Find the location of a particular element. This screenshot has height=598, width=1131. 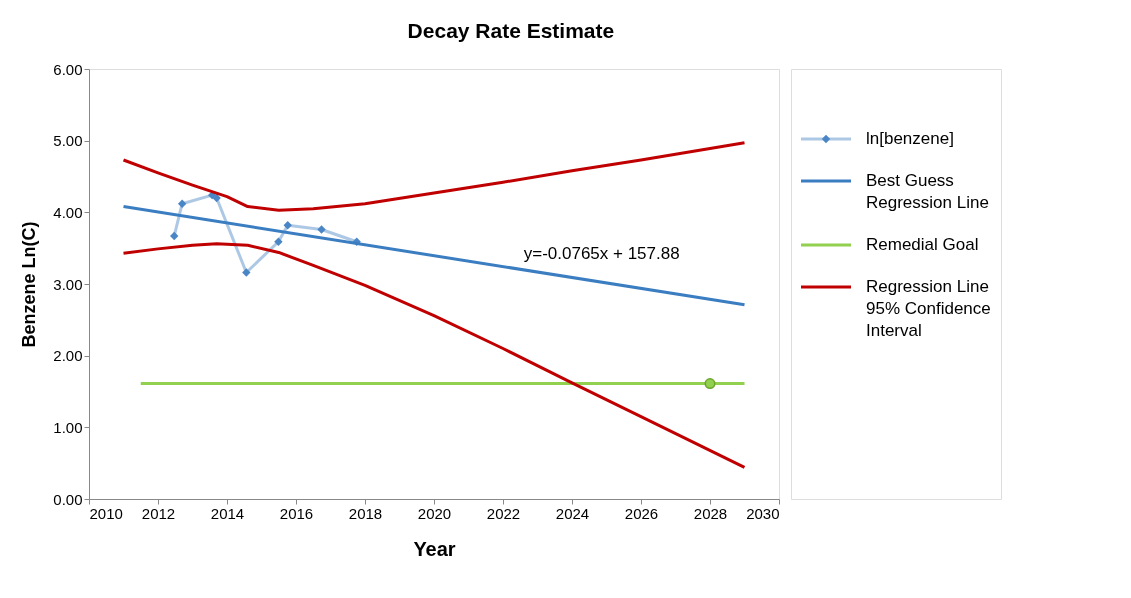

x-tick-label: 2016 is located at coordinates (296, 513).